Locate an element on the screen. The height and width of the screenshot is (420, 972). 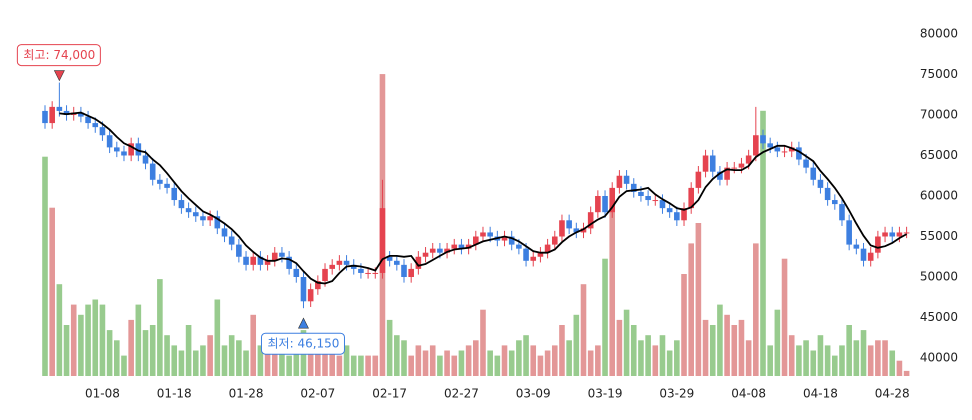
max-label: 최고: 74,000 is located at coordinates (59, 55).